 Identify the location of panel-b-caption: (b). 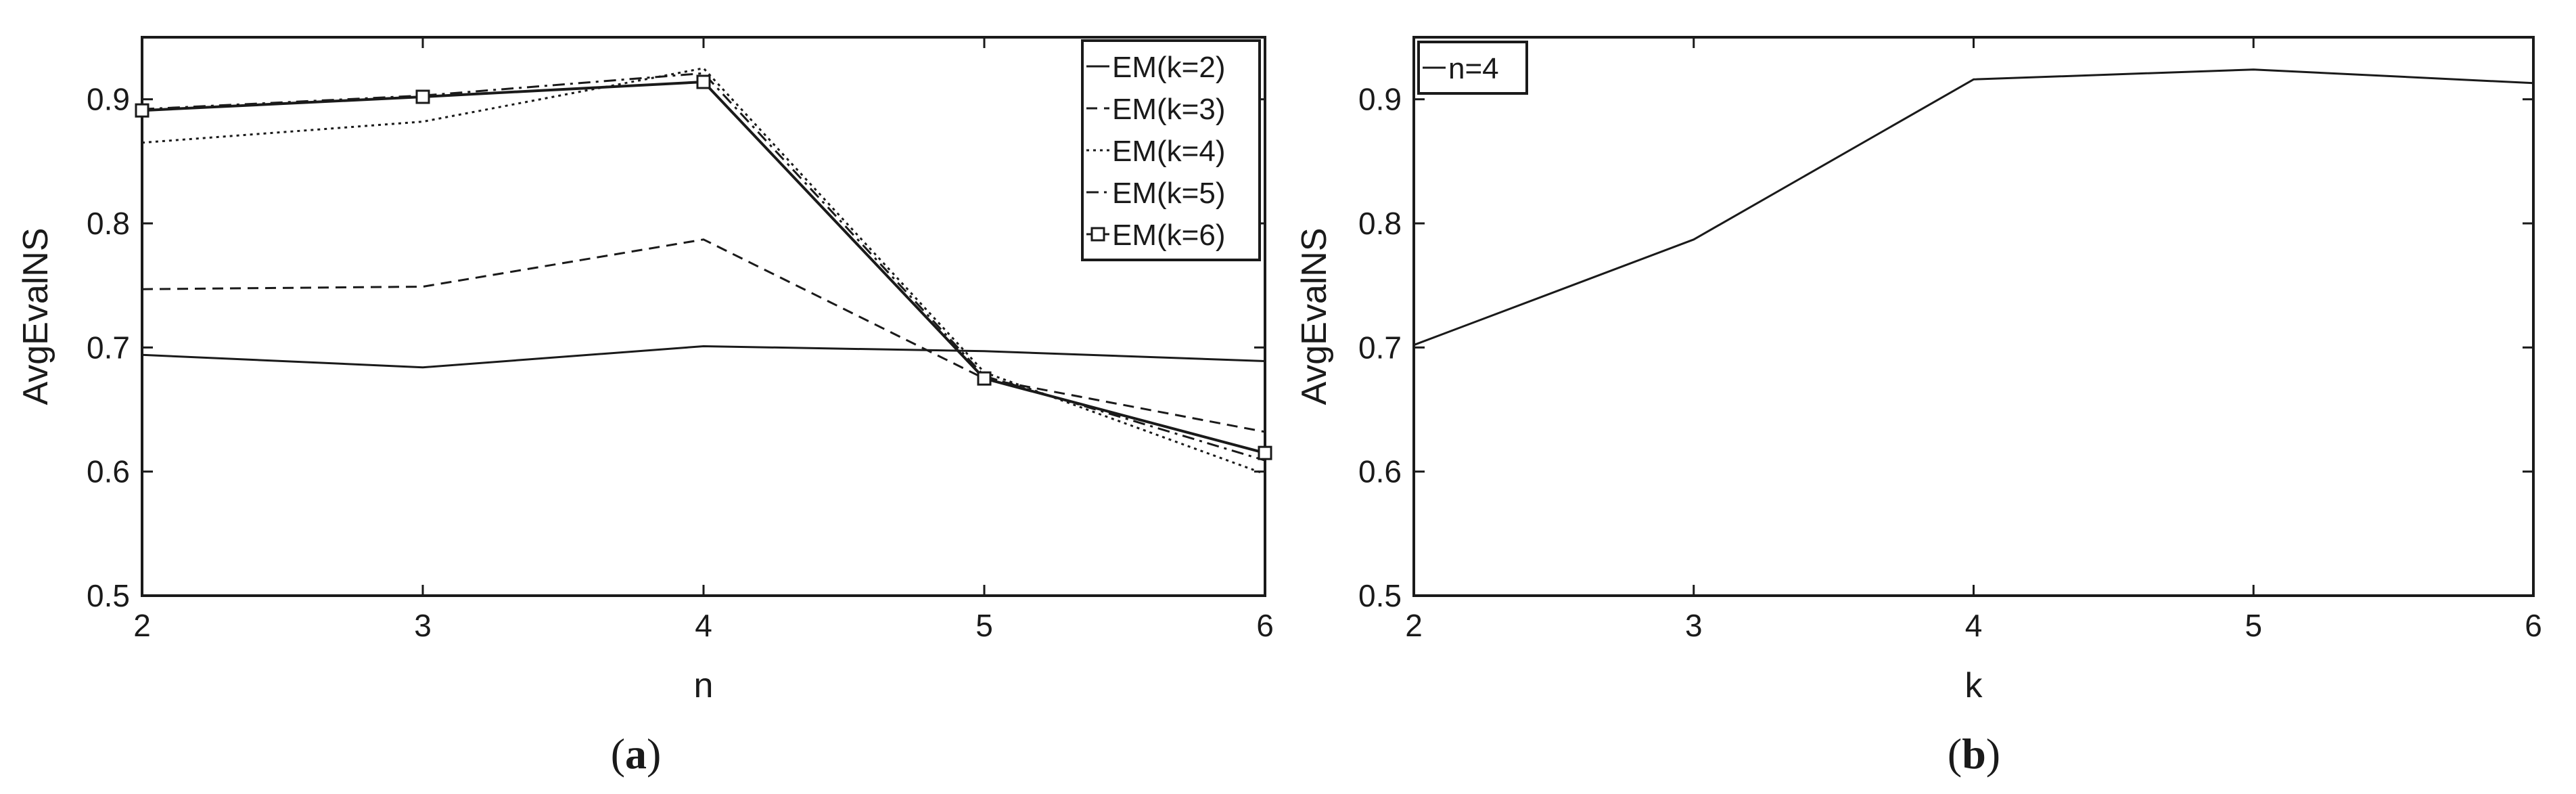
(1974, 754).